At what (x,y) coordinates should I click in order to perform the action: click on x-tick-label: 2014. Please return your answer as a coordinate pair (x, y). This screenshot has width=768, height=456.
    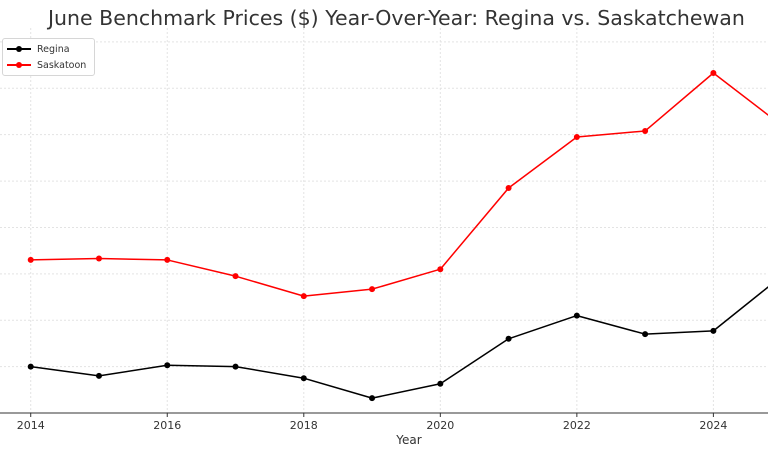
    Looking at the image, I should click on (31, 425).